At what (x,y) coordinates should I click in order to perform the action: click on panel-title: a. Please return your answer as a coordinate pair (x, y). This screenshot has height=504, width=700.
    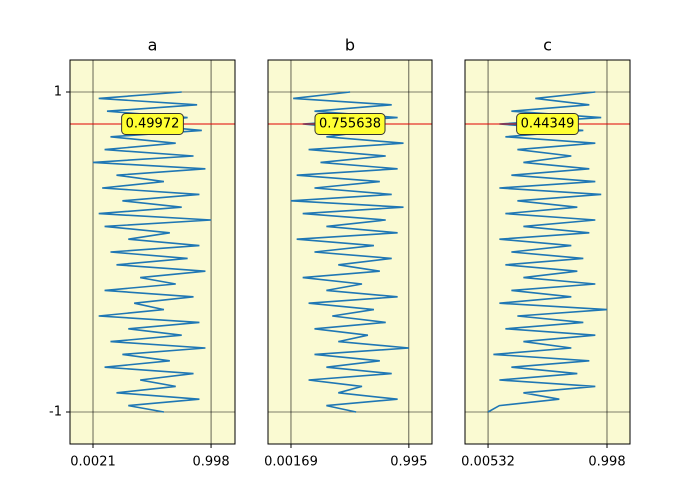
    Looking at the image, I should click on (153, 45).